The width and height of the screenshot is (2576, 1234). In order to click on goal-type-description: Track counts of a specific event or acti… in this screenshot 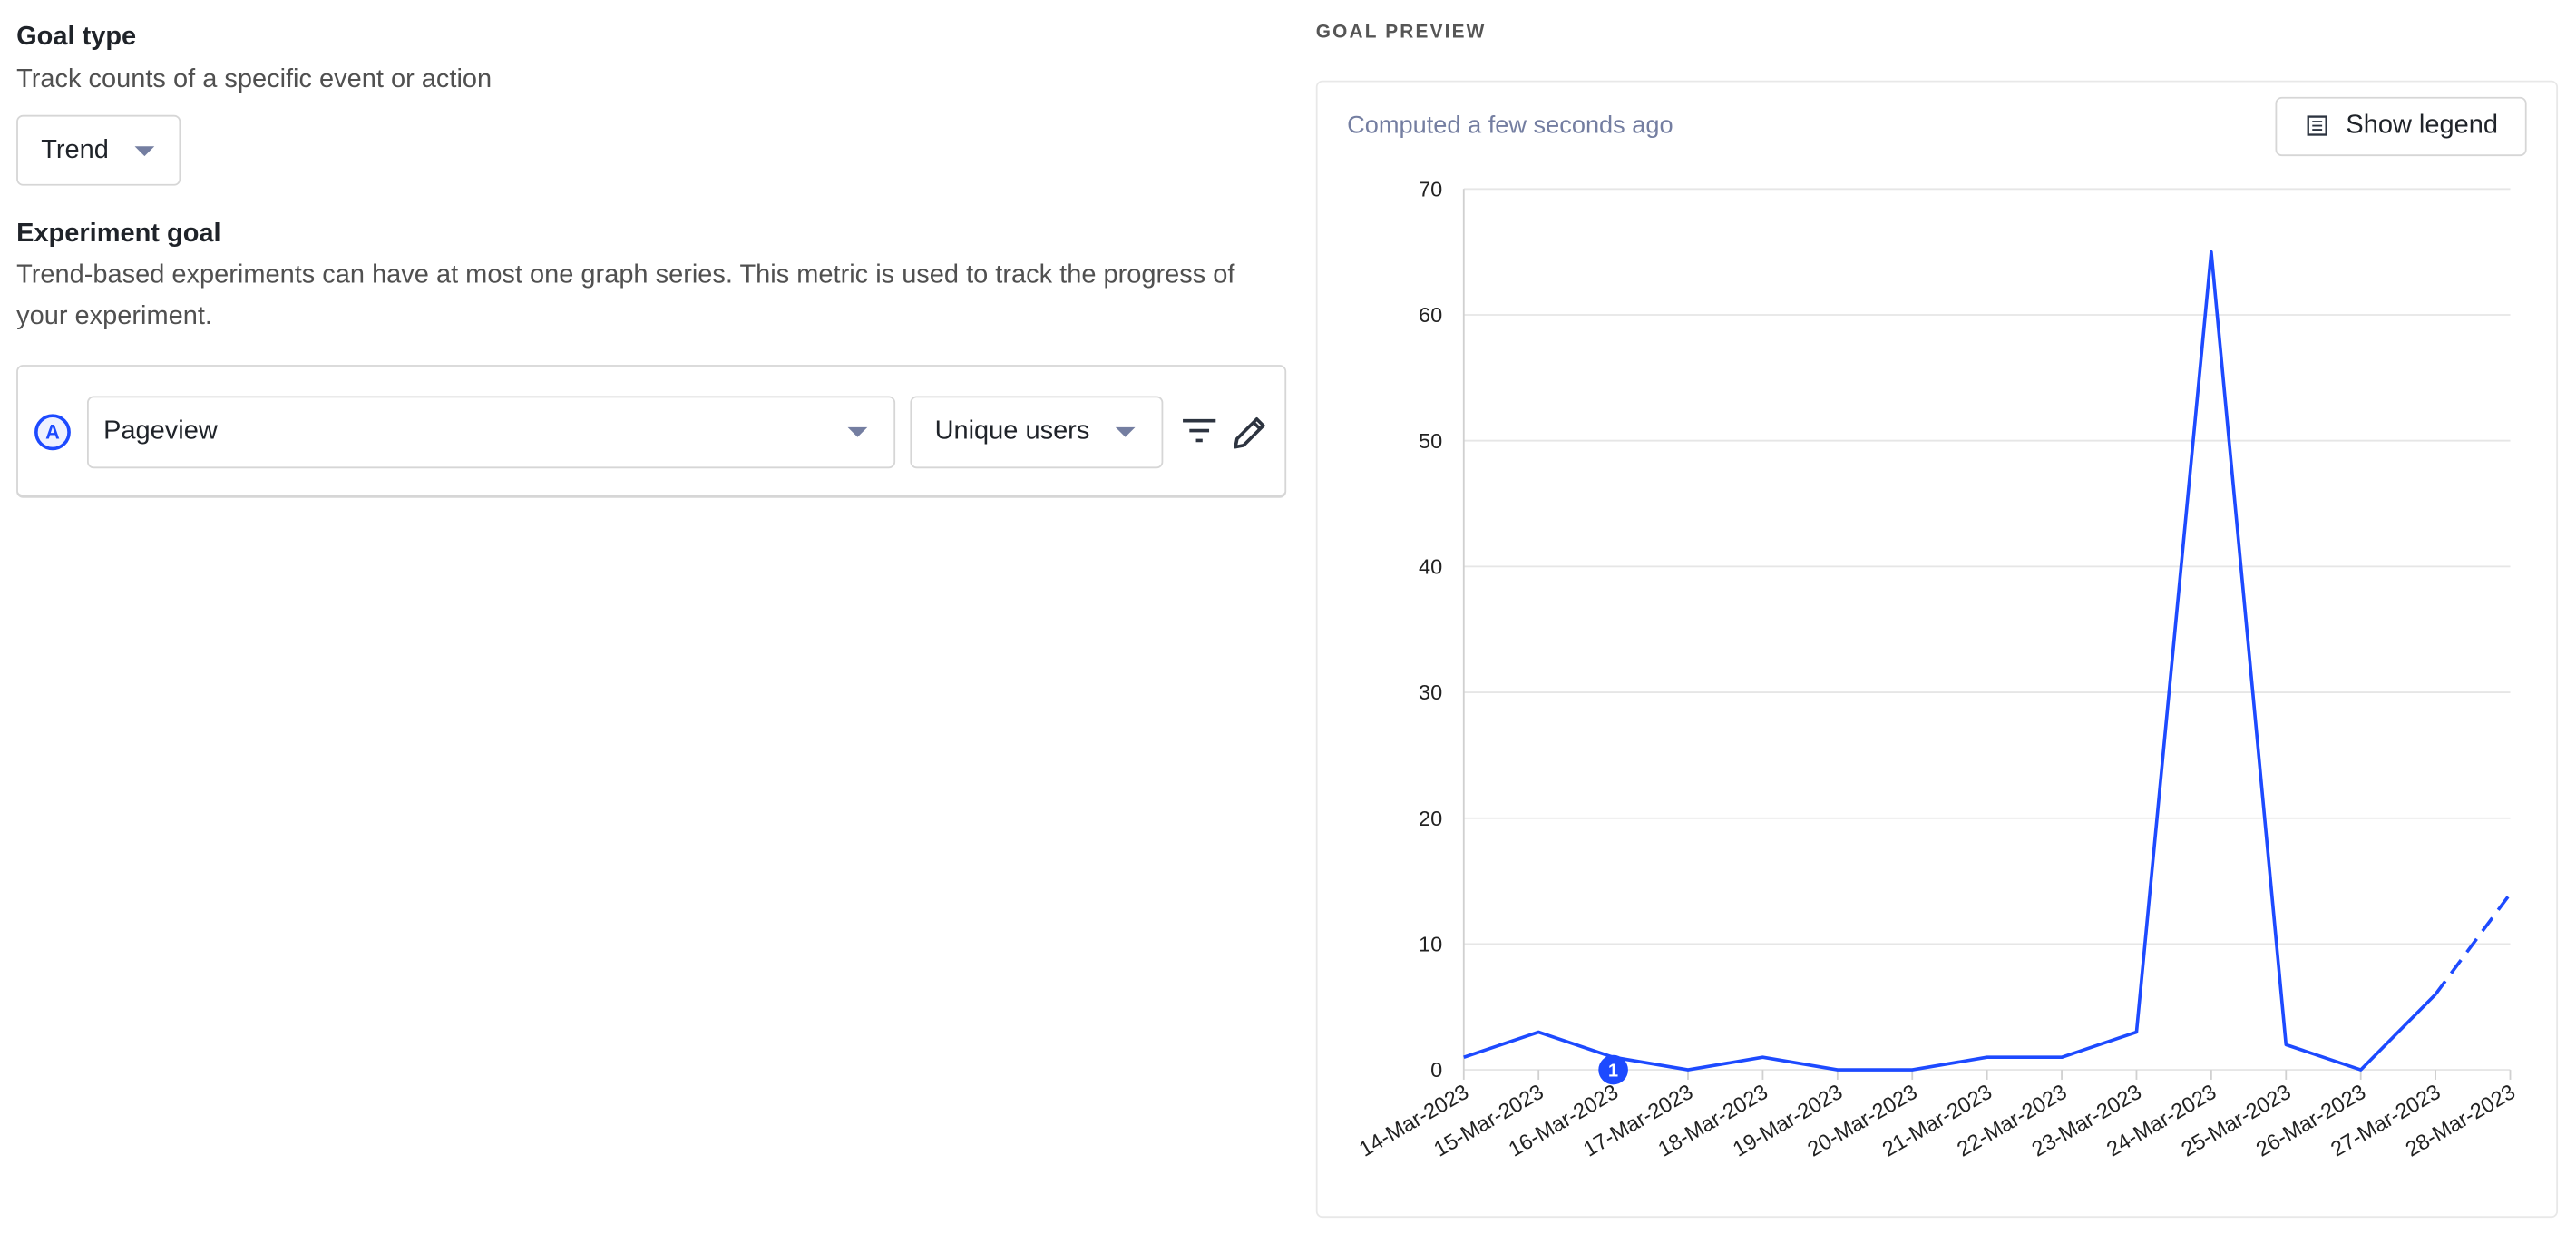, I will do `click(254, 79)`.